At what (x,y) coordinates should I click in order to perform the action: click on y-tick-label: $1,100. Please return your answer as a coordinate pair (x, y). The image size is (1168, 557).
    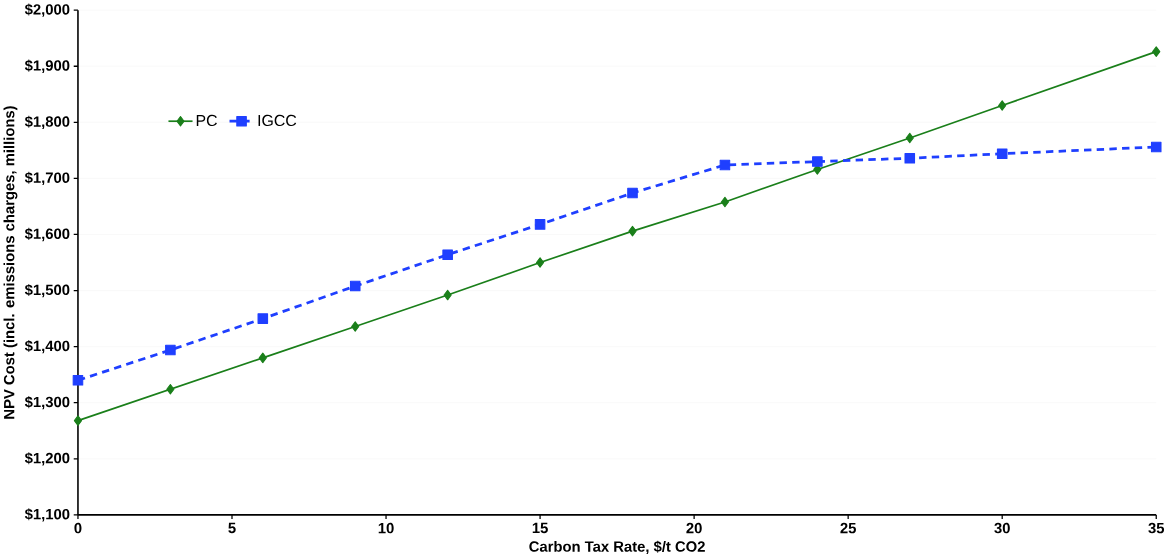
    Looking at the image, I should click on (47, 515).